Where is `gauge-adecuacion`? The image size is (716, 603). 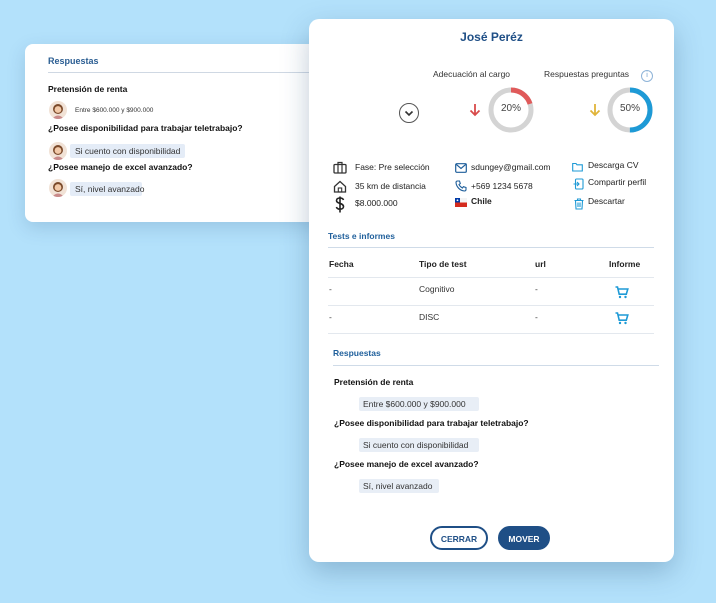
gauge-adecuacion is located at coordinates (511, 110).